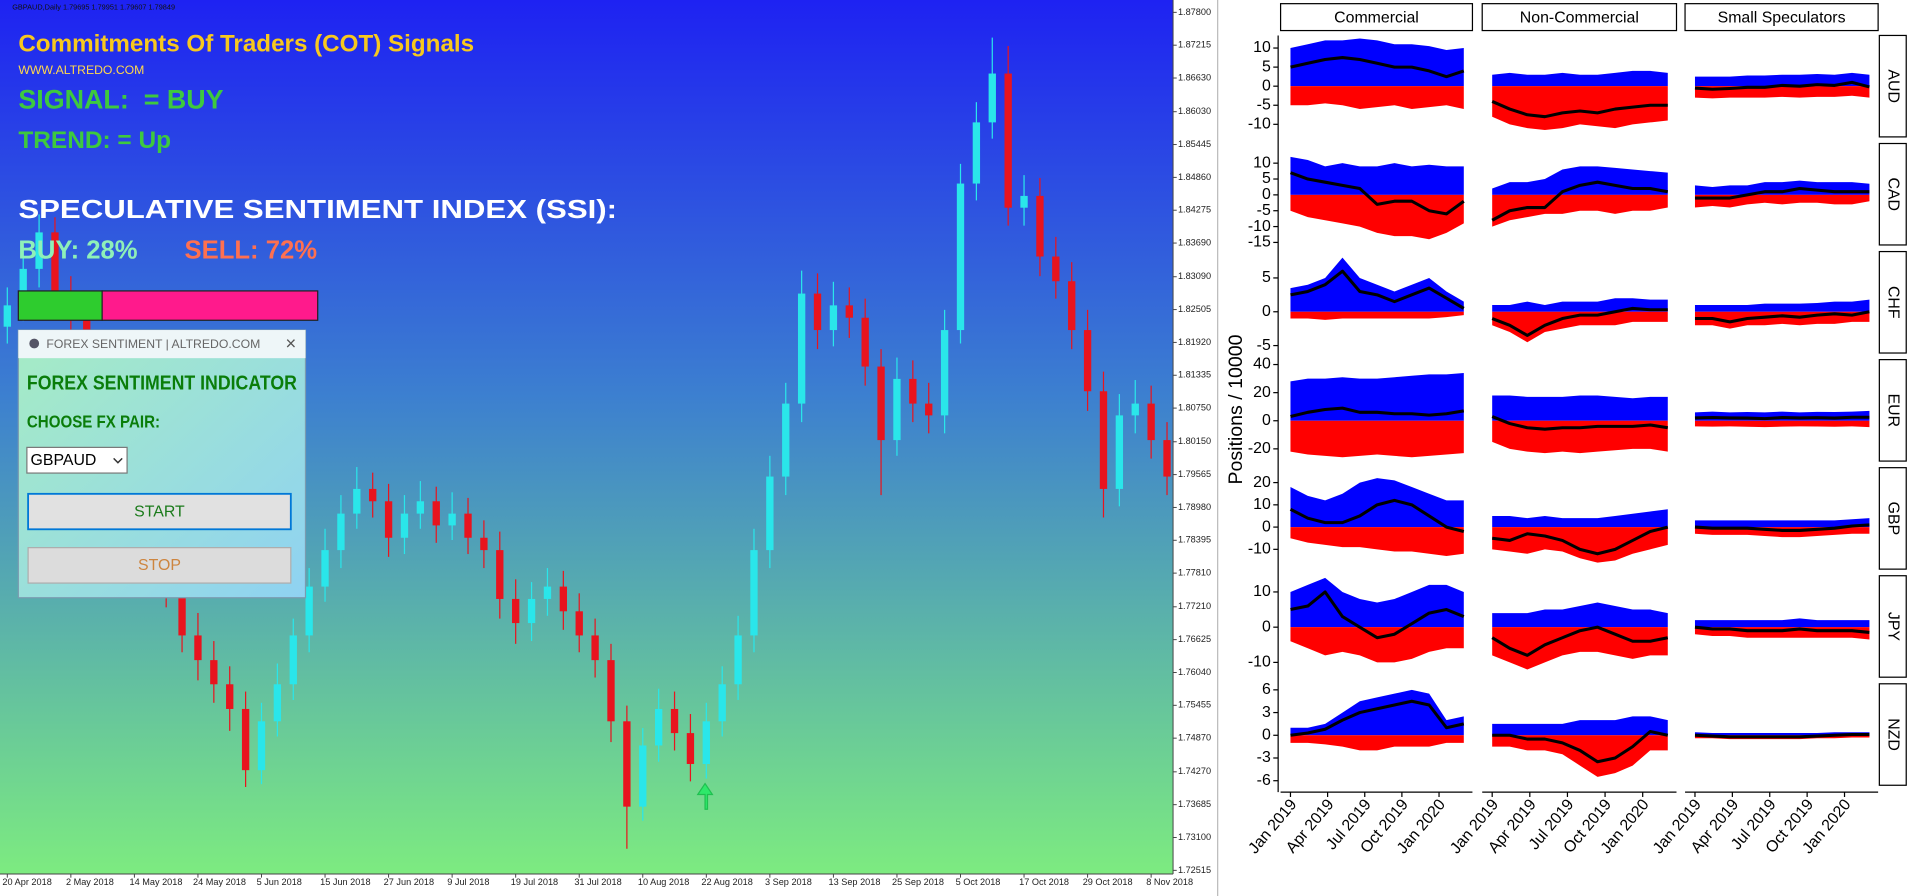 The width and height of the screenshot is (1916, 896). Describe the element at coordinates (1194, 177) in the screenshot. I see `y-tick-label: 1.84860` at that location.